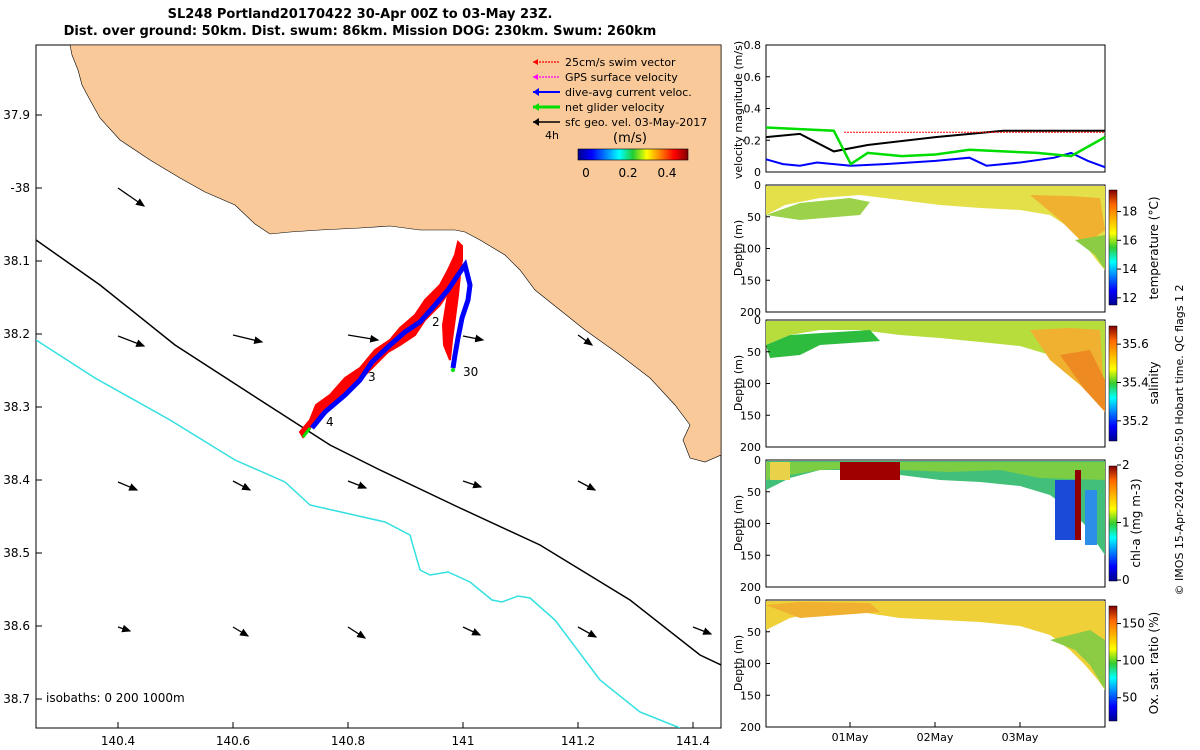 Image resolution: width=1200 pixels, height=750 pixels. What do you see at coordinates (738, 523) in the screenshot?
I see `chla-ylabel: Depth (m)` at bounding box center [738, 523].